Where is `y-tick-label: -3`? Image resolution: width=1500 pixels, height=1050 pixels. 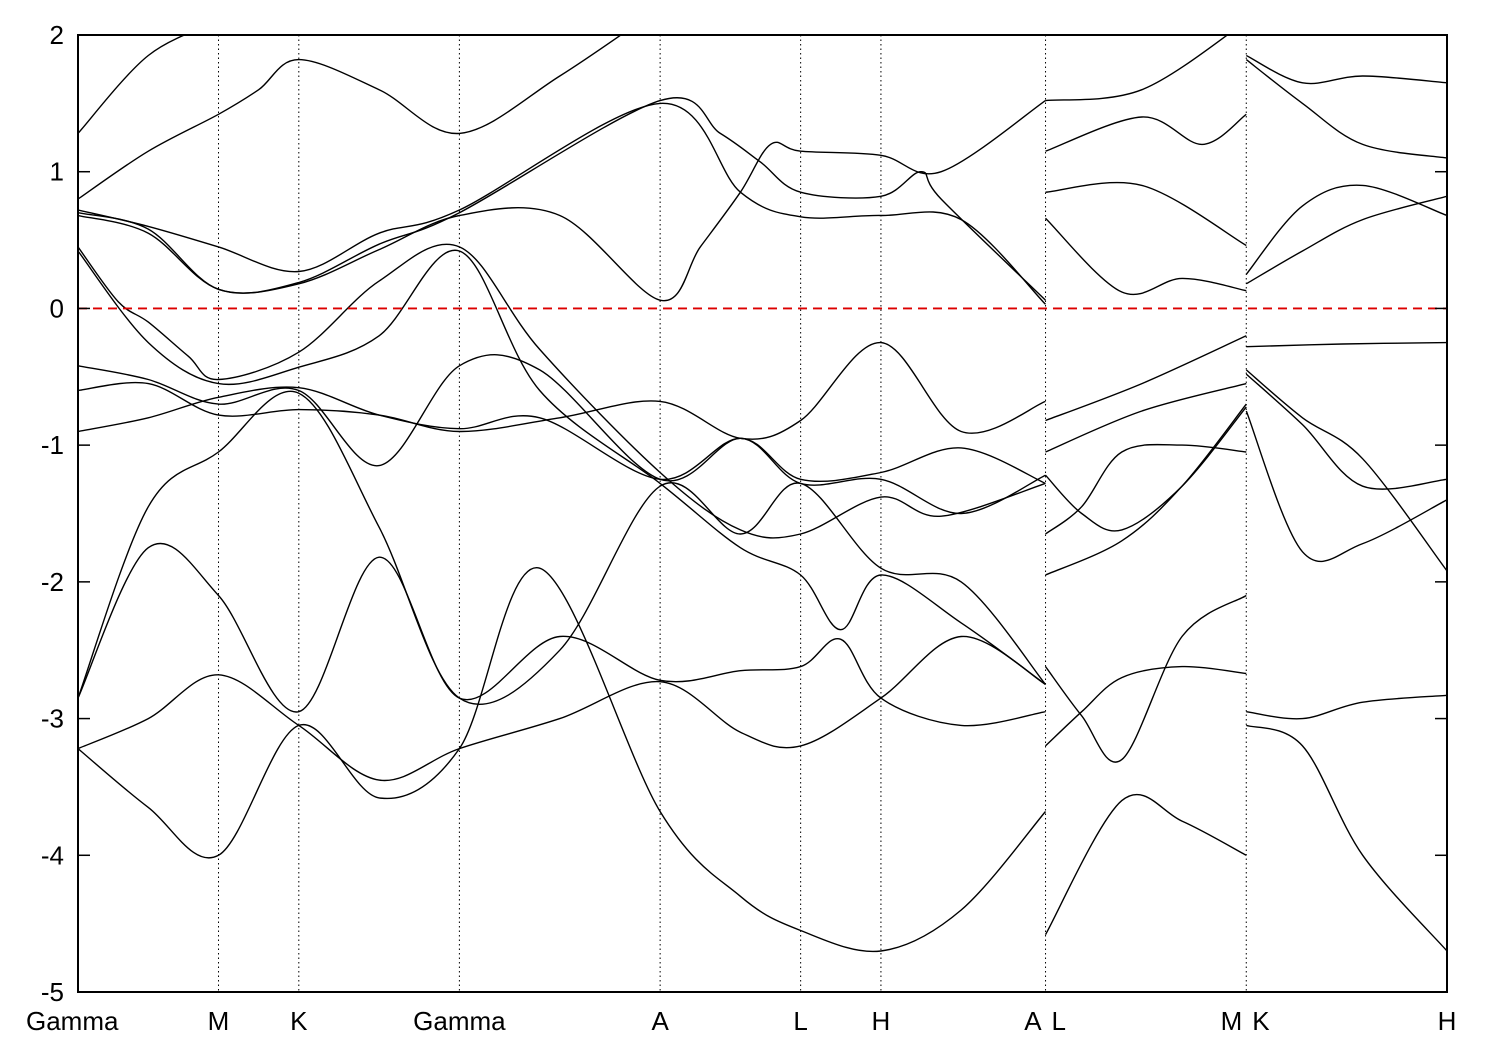
y-tick-label: -3 is located at coordinates (52, 719).